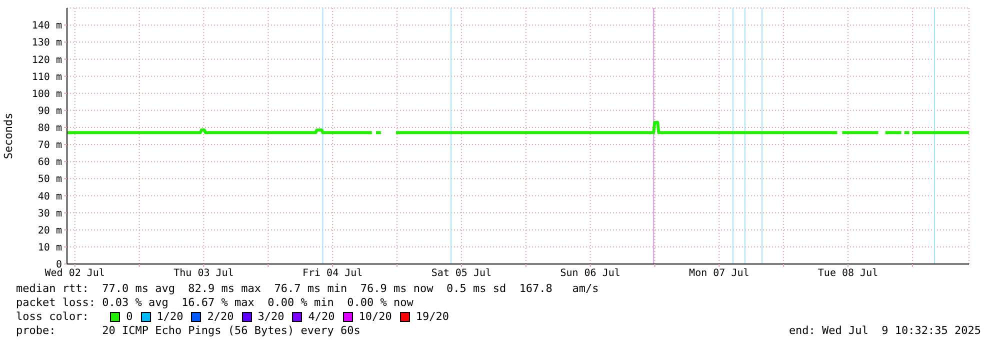  What do you see at coordinates (321, 317) in the screenshot?
I see `legend-label: 4/20` at bounding box center [321, 317].